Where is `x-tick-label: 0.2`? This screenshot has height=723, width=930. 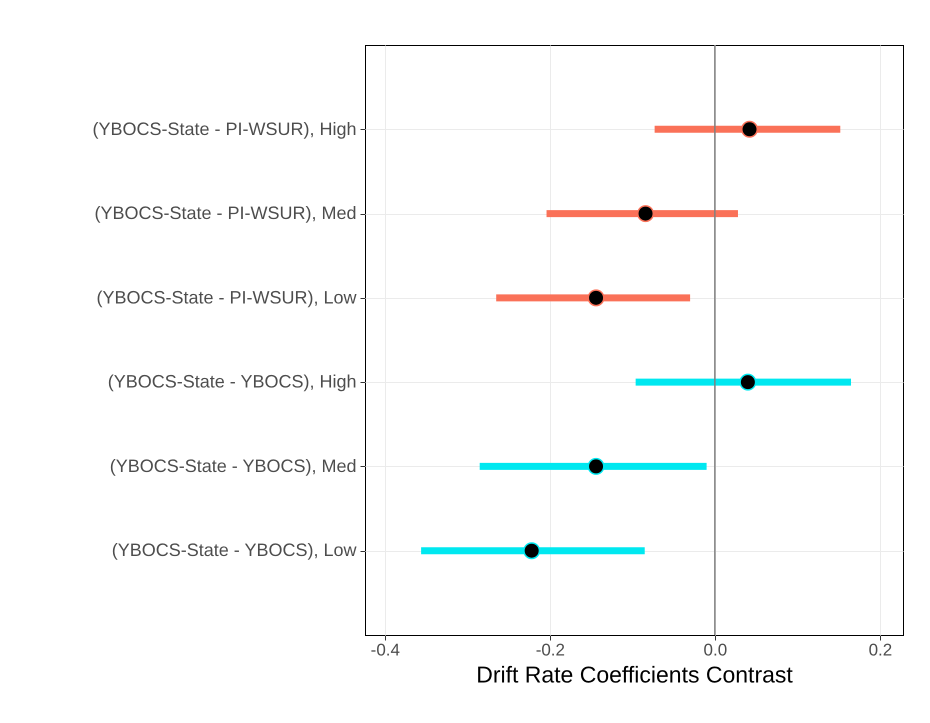
x-tick-label: 0.2 is located at coordinates (880, 650).